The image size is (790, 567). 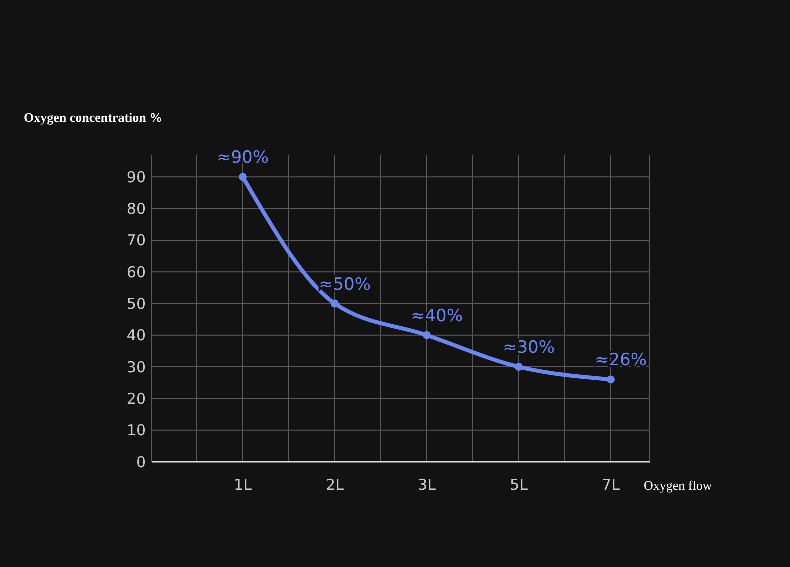 I want to click on x-axis-title: Oxygen flow, so click(x=678, y=485).